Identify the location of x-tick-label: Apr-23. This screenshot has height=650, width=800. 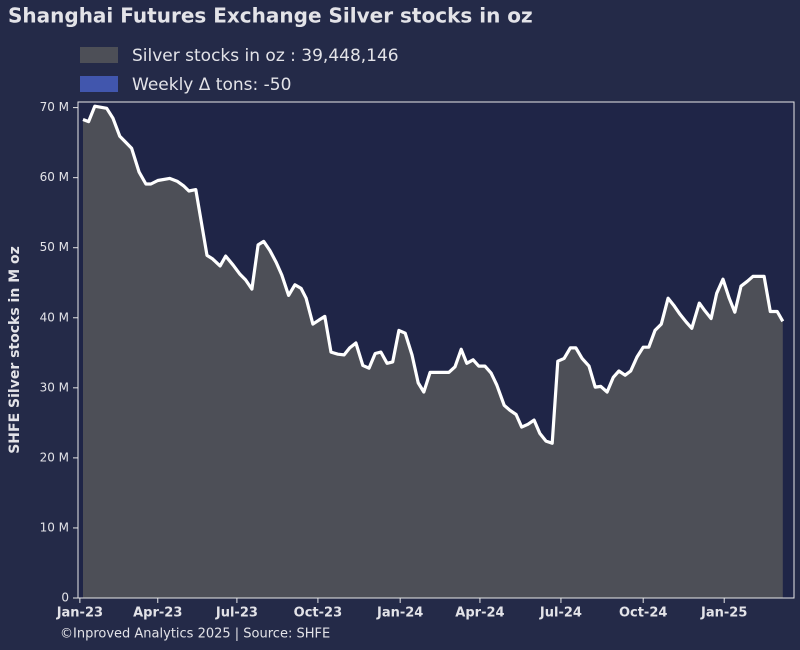
(157, 613).